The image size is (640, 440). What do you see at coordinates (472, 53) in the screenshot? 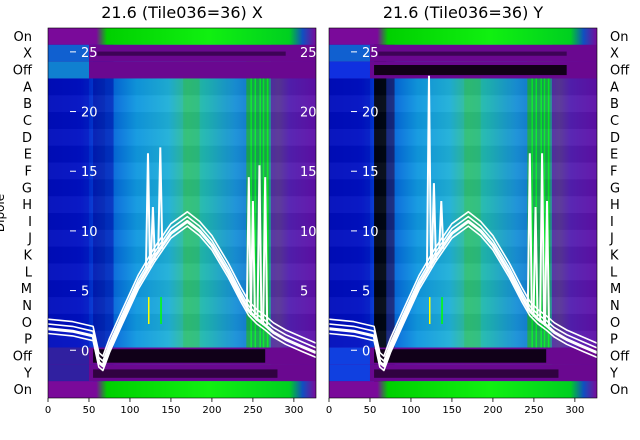
I see `pol-row-dark` at bounding box center [472, 53].